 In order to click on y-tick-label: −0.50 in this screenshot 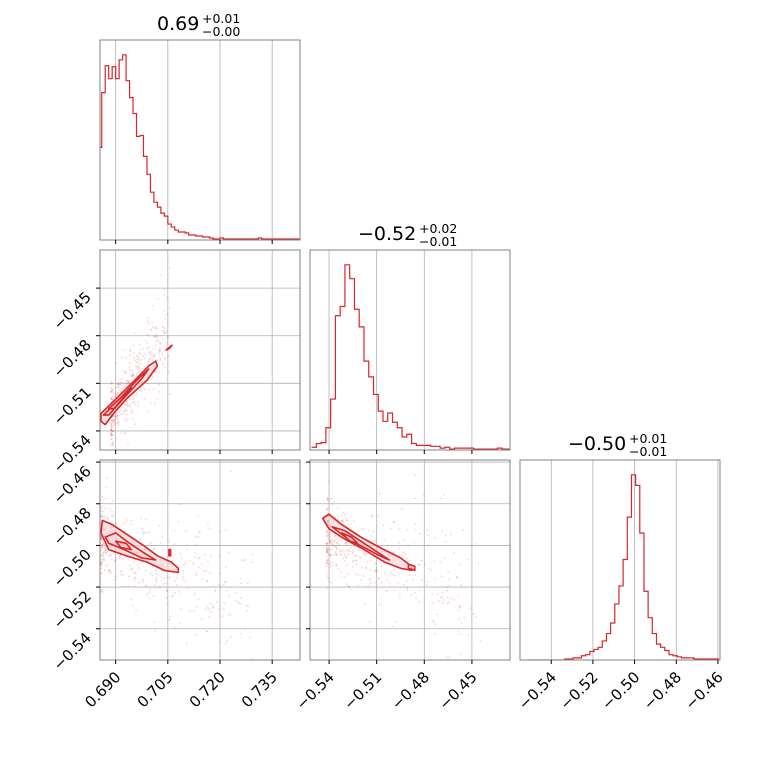, I will do `click(72, 568)`.